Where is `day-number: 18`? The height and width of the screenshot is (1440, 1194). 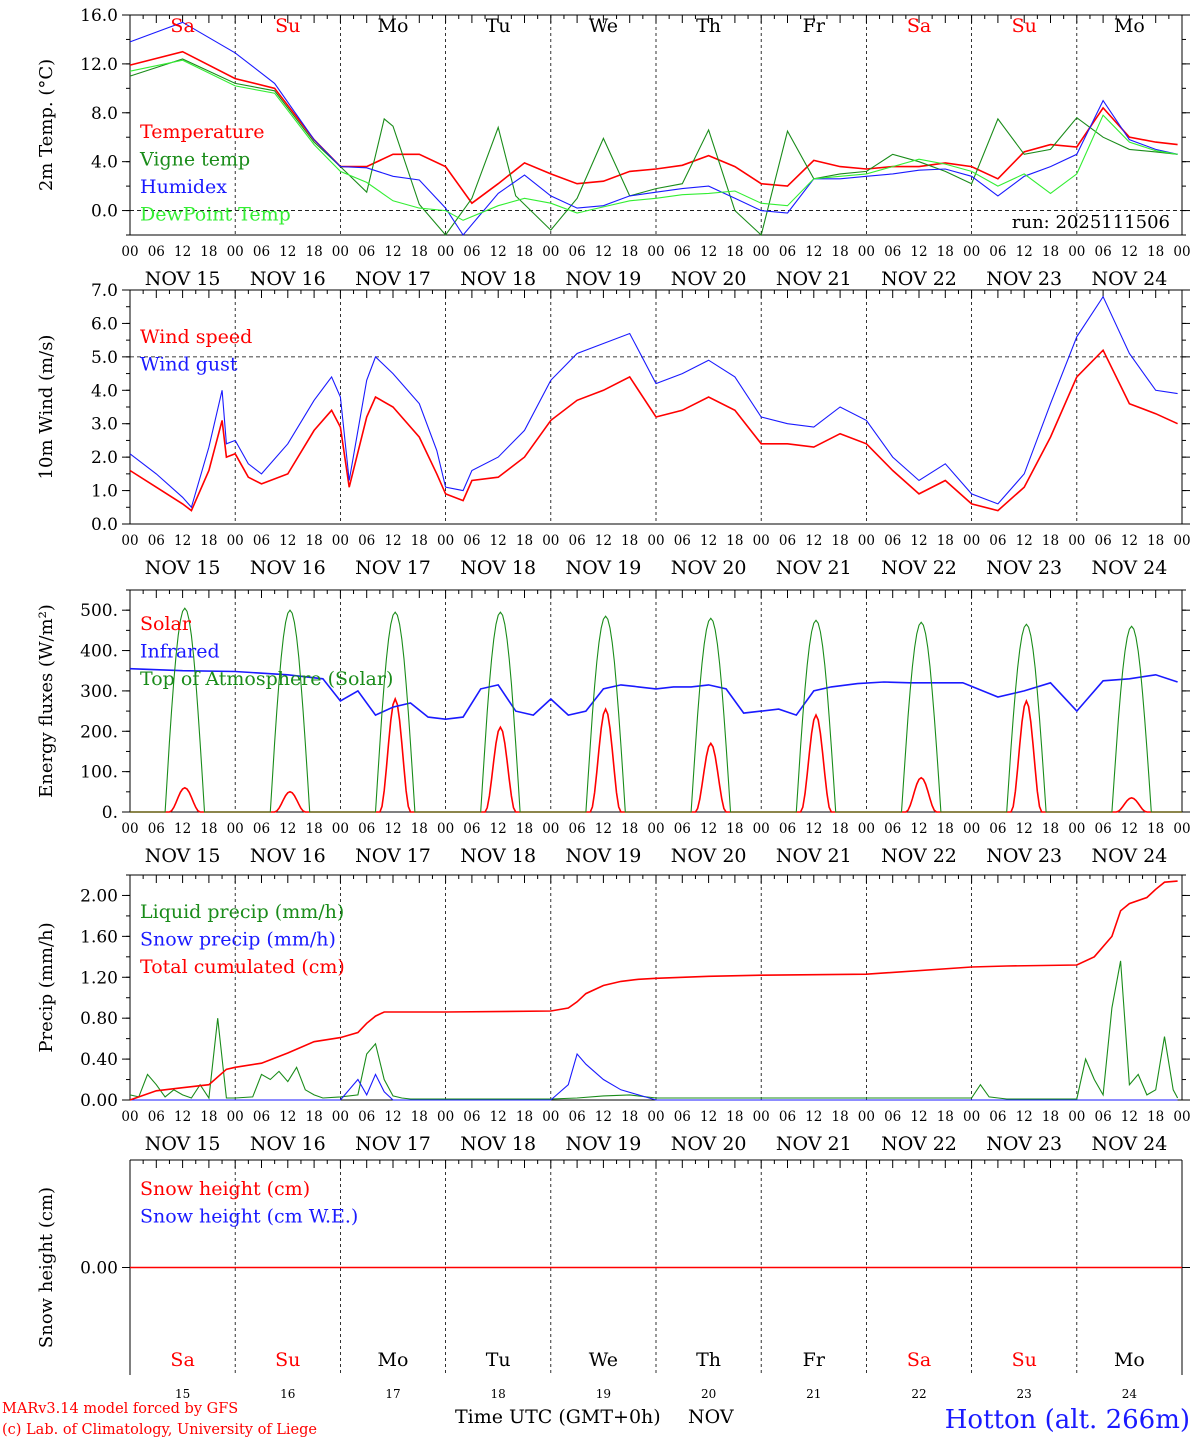
day-number: 18 is located at coordinates (498, 1394).